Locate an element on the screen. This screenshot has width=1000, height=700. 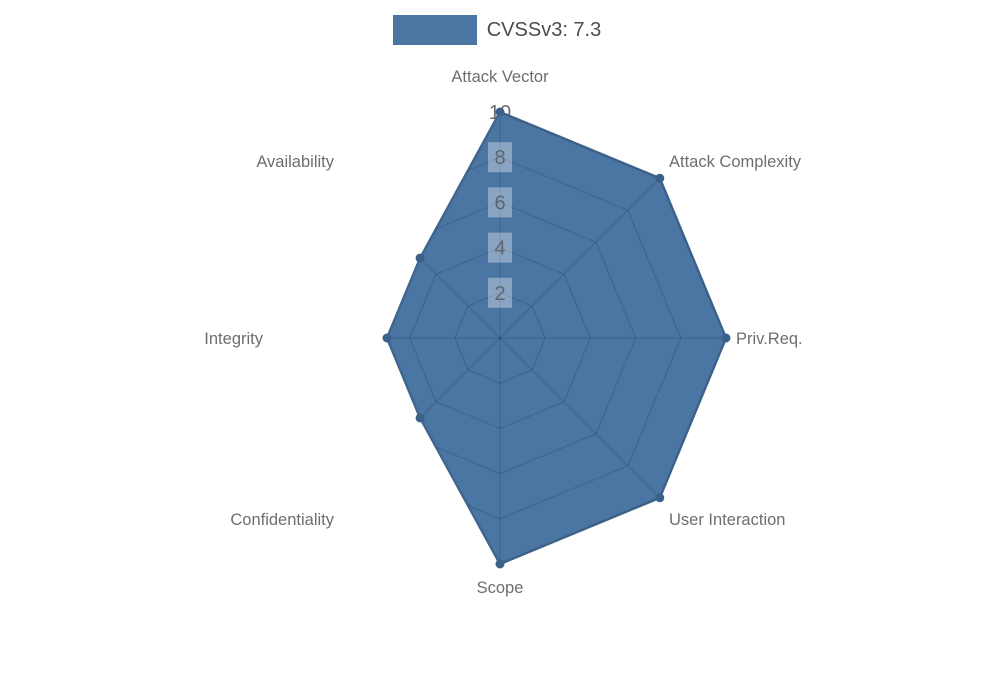
vertex-marker-scope is located at coordinates (500, 564).